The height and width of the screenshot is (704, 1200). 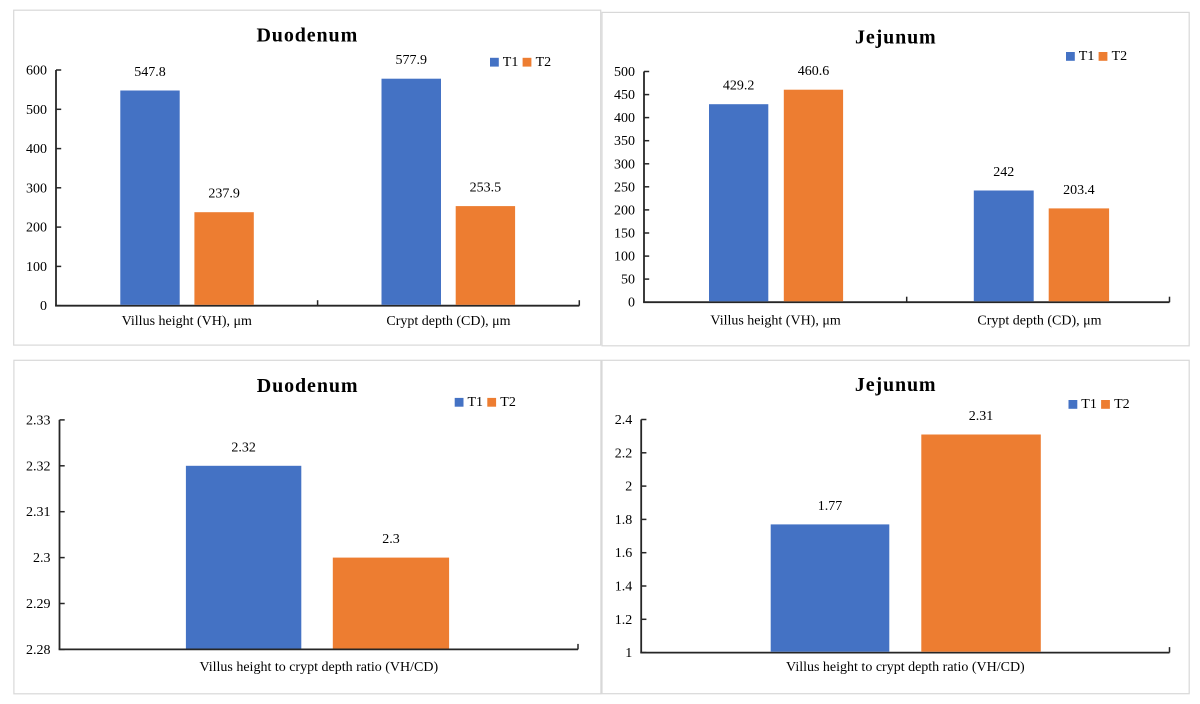 What do you see at coordinates (1003, 172) in the screenshot?
I see `svg-text: 242` at bounding box center [1003, 172].